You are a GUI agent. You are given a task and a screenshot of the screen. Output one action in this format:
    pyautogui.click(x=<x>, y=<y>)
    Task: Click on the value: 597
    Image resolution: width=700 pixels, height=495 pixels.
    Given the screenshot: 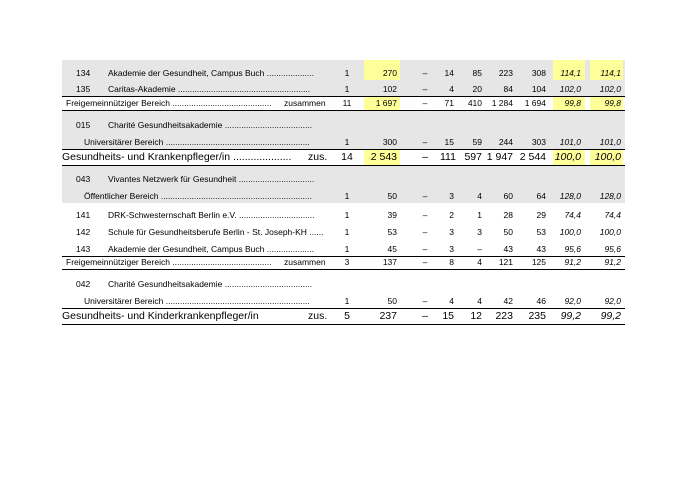 What is the action you would take?
    pyautogui.click(x=473, y=157)
    